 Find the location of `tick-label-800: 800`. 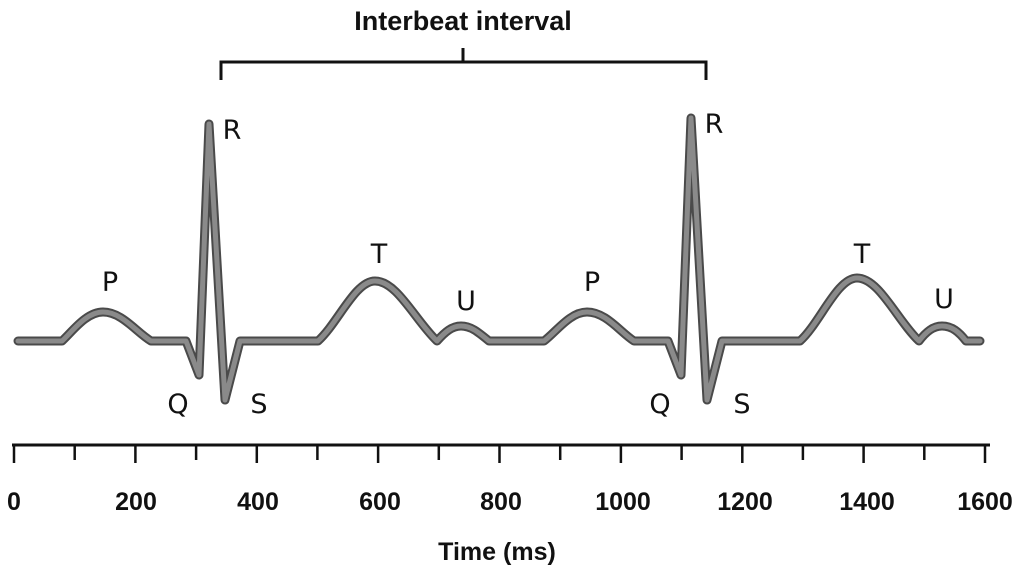

tick-label-800: 800 is located at coordinates (501, 502).